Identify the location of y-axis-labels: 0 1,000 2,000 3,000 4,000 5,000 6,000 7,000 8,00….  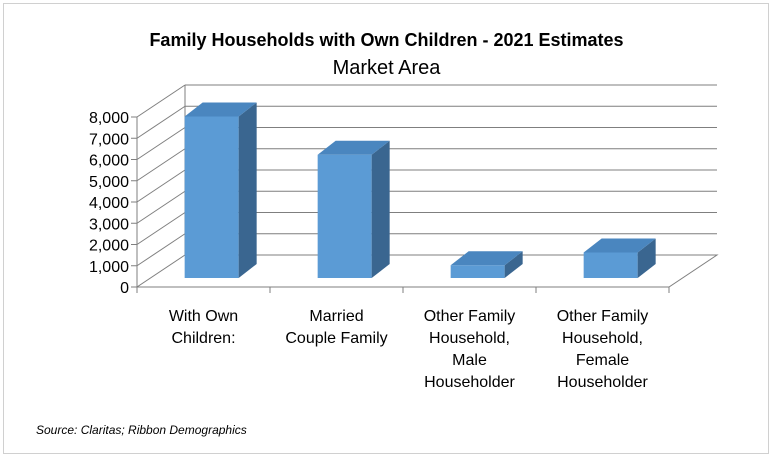
(109, 203).